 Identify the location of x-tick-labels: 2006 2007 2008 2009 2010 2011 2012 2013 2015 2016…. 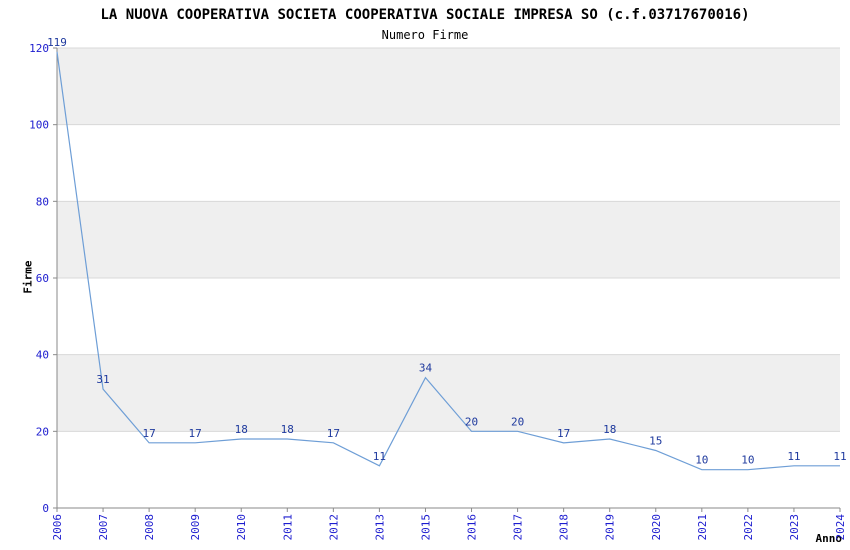
(449, 527).